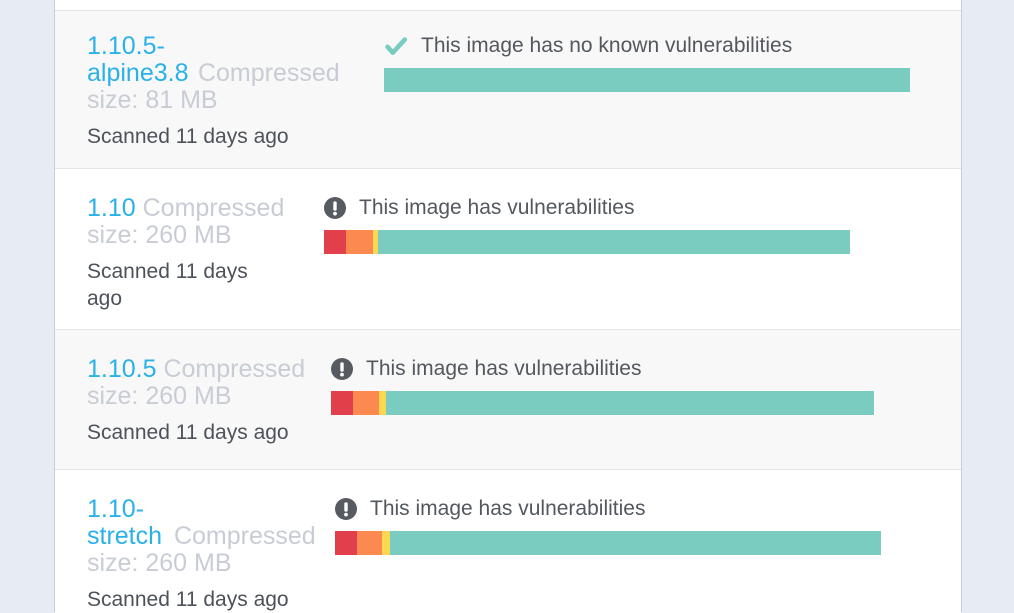 This screenshot has width=1014, height=613. Describe the element at coordinates (213, 86) in the screenshot. I see `compressed-size-label: Compressed size: 81 MB` at that location.